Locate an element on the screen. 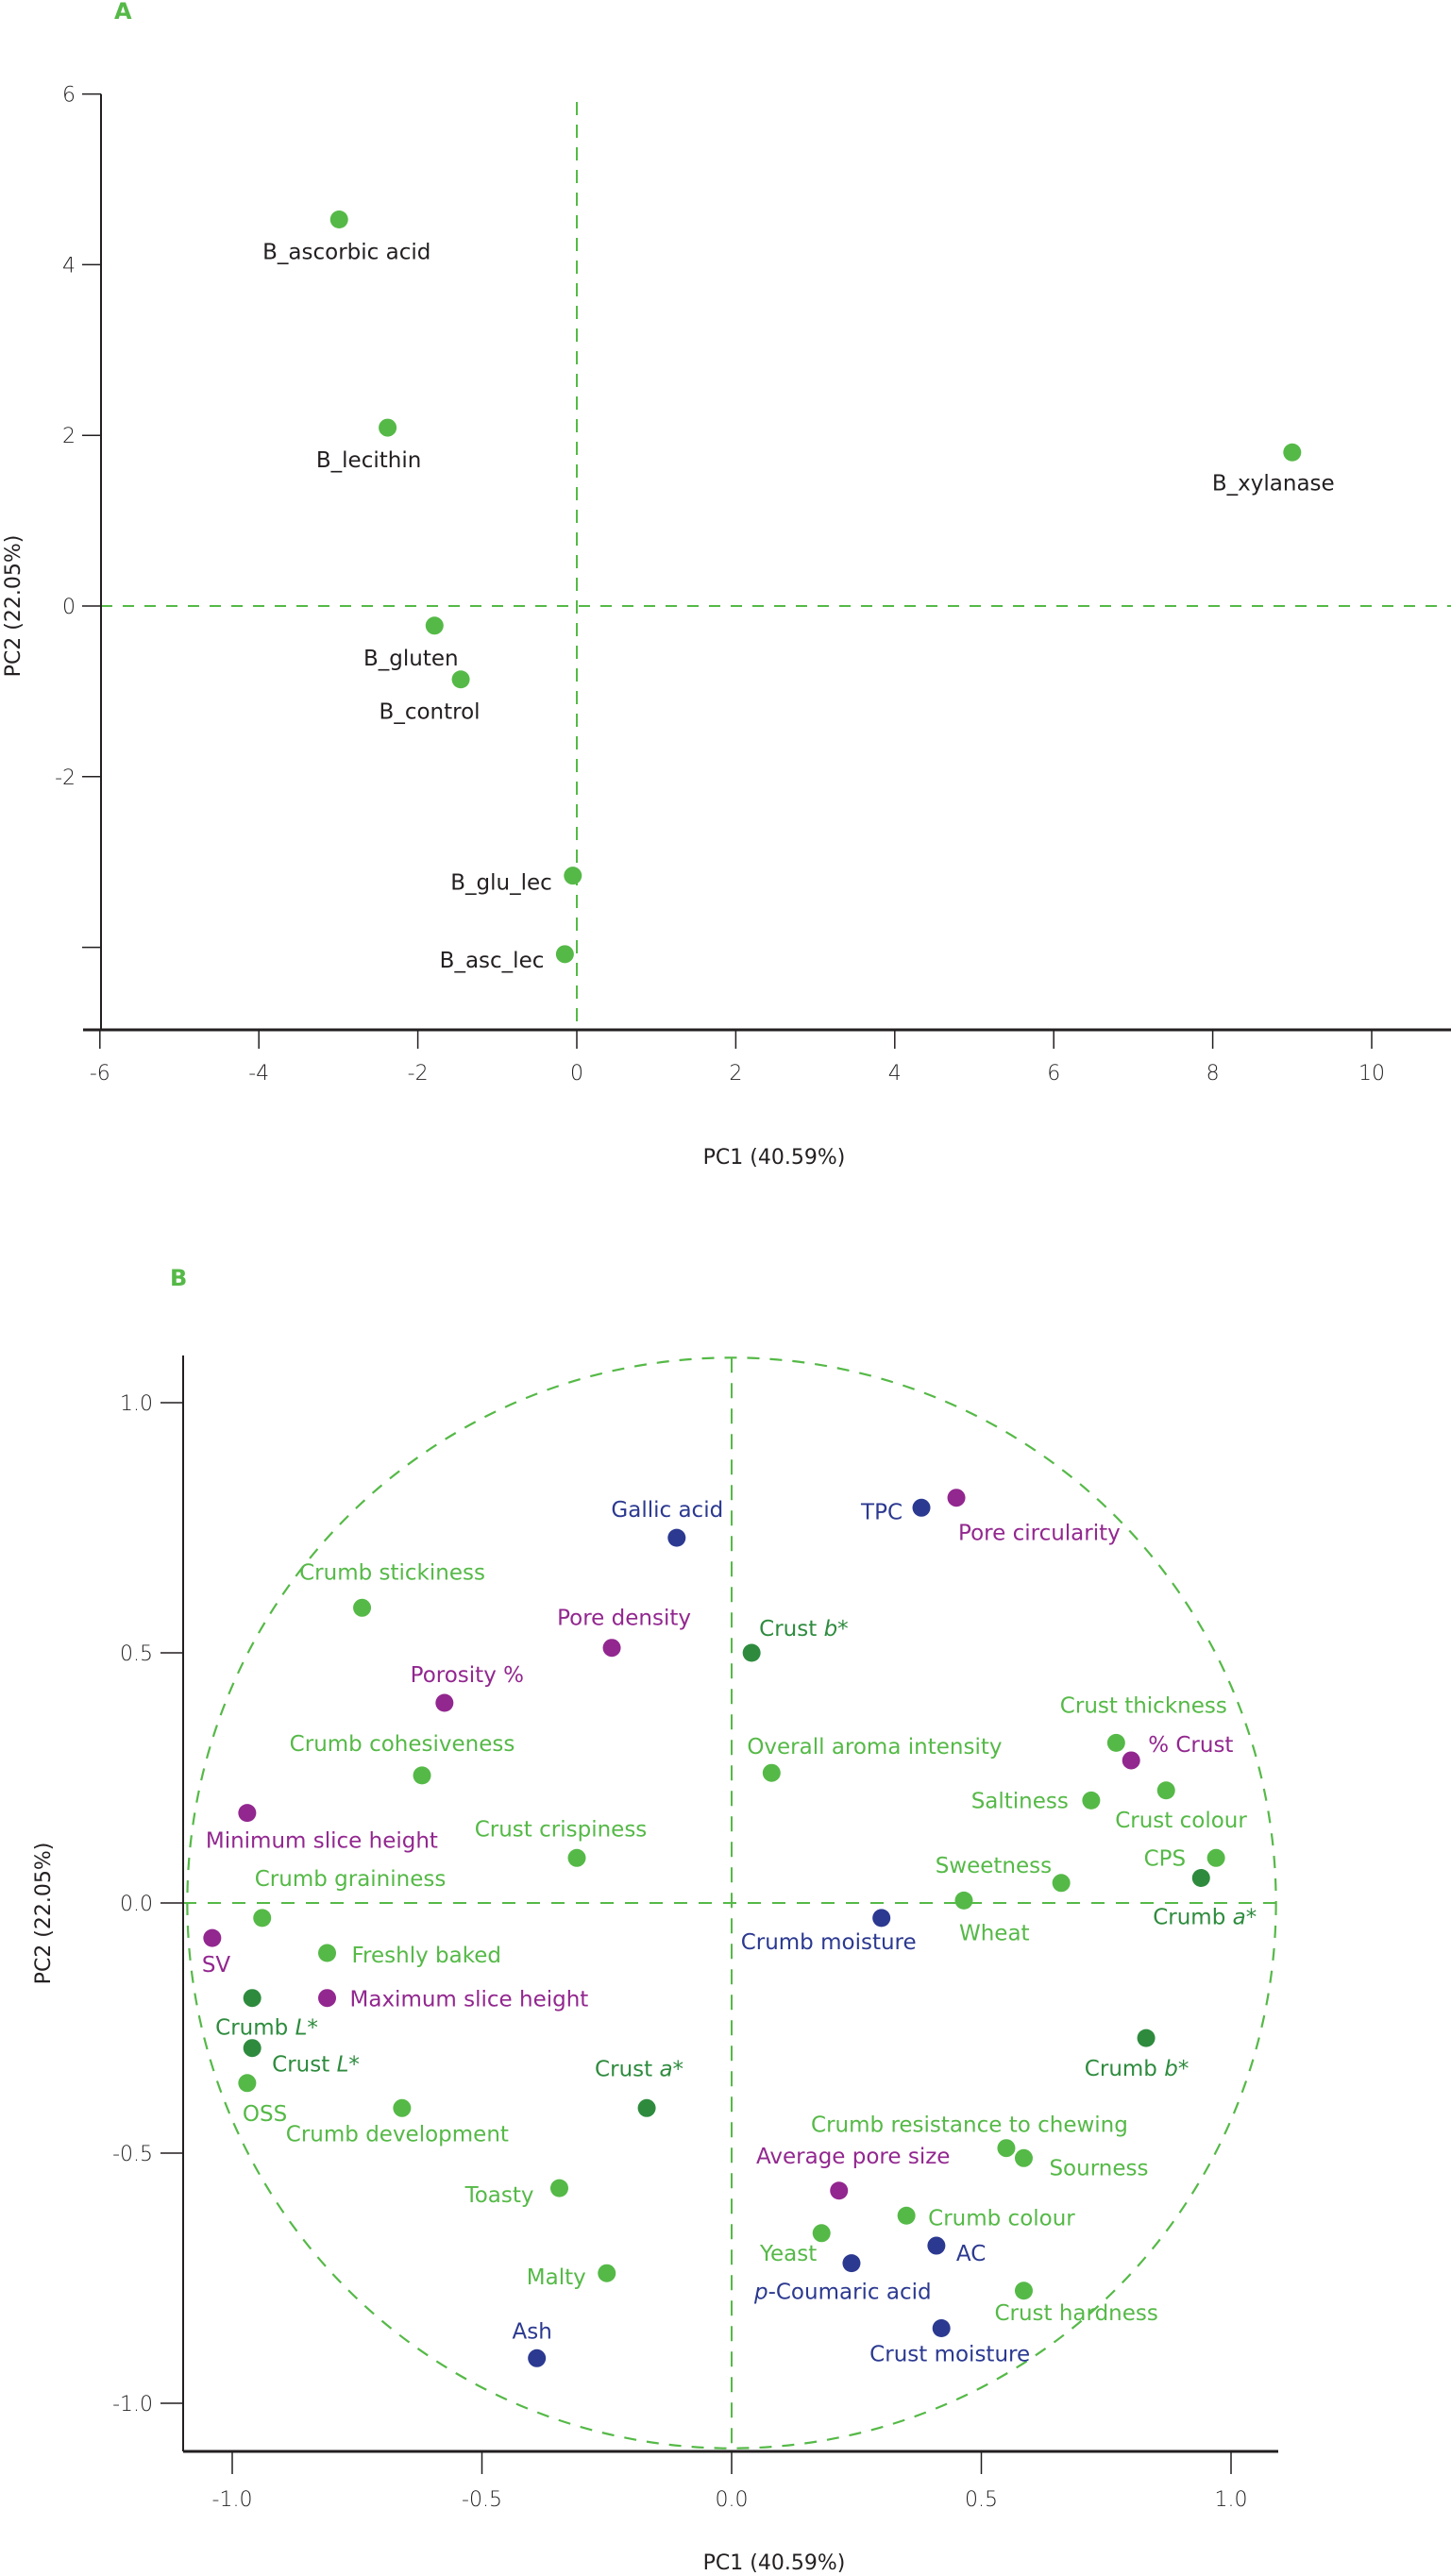  panel-a-point-label: B_glu_lec is located at coordinates (501, 884).